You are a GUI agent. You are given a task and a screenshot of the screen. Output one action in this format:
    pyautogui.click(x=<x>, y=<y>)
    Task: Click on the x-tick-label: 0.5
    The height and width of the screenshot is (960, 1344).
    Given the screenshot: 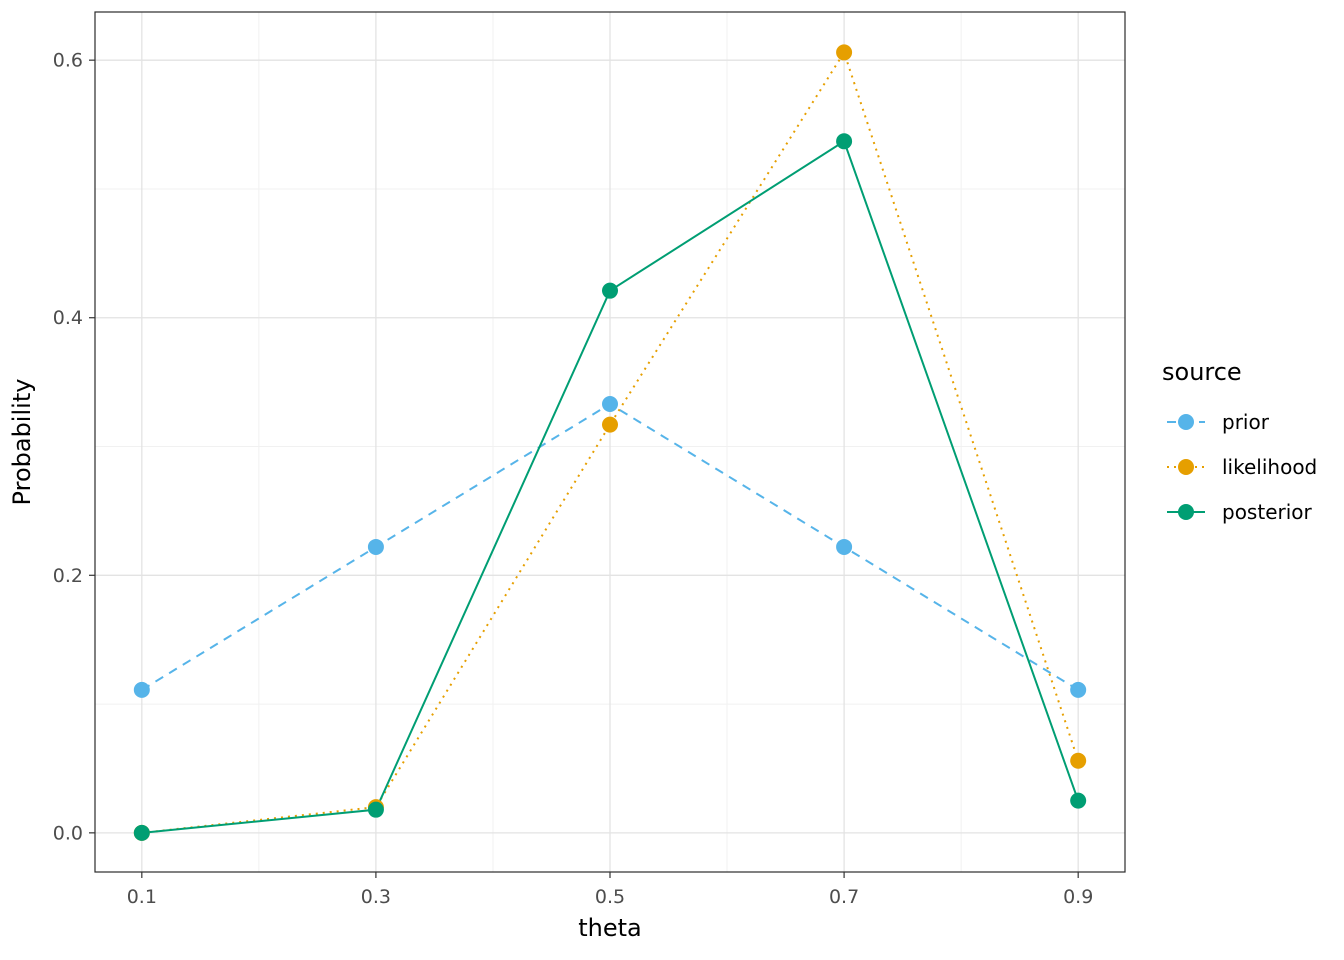 What is the action you would take?
    pyautogui.click(x=610, y=897)
    